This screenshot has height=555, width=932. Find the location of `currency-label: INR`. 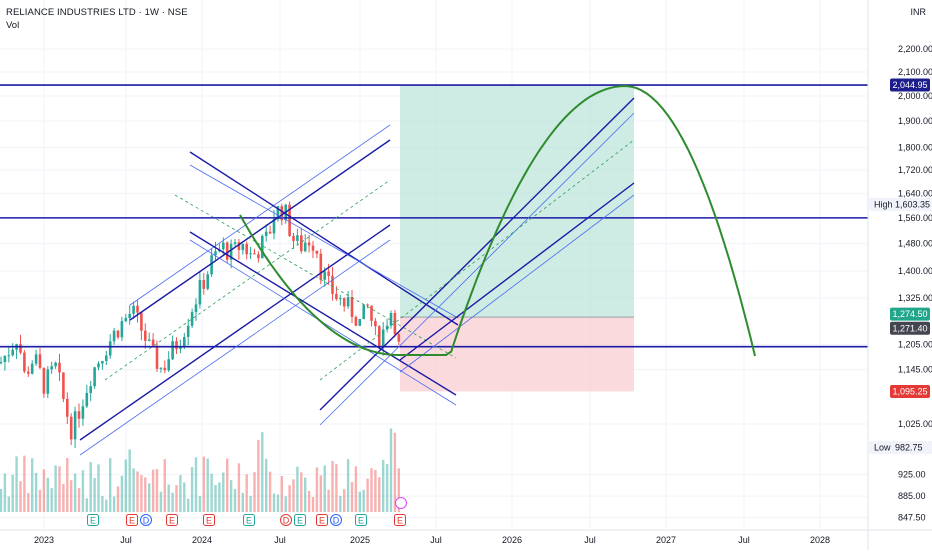

currency-label: INR is located at coordinates (918, 12).